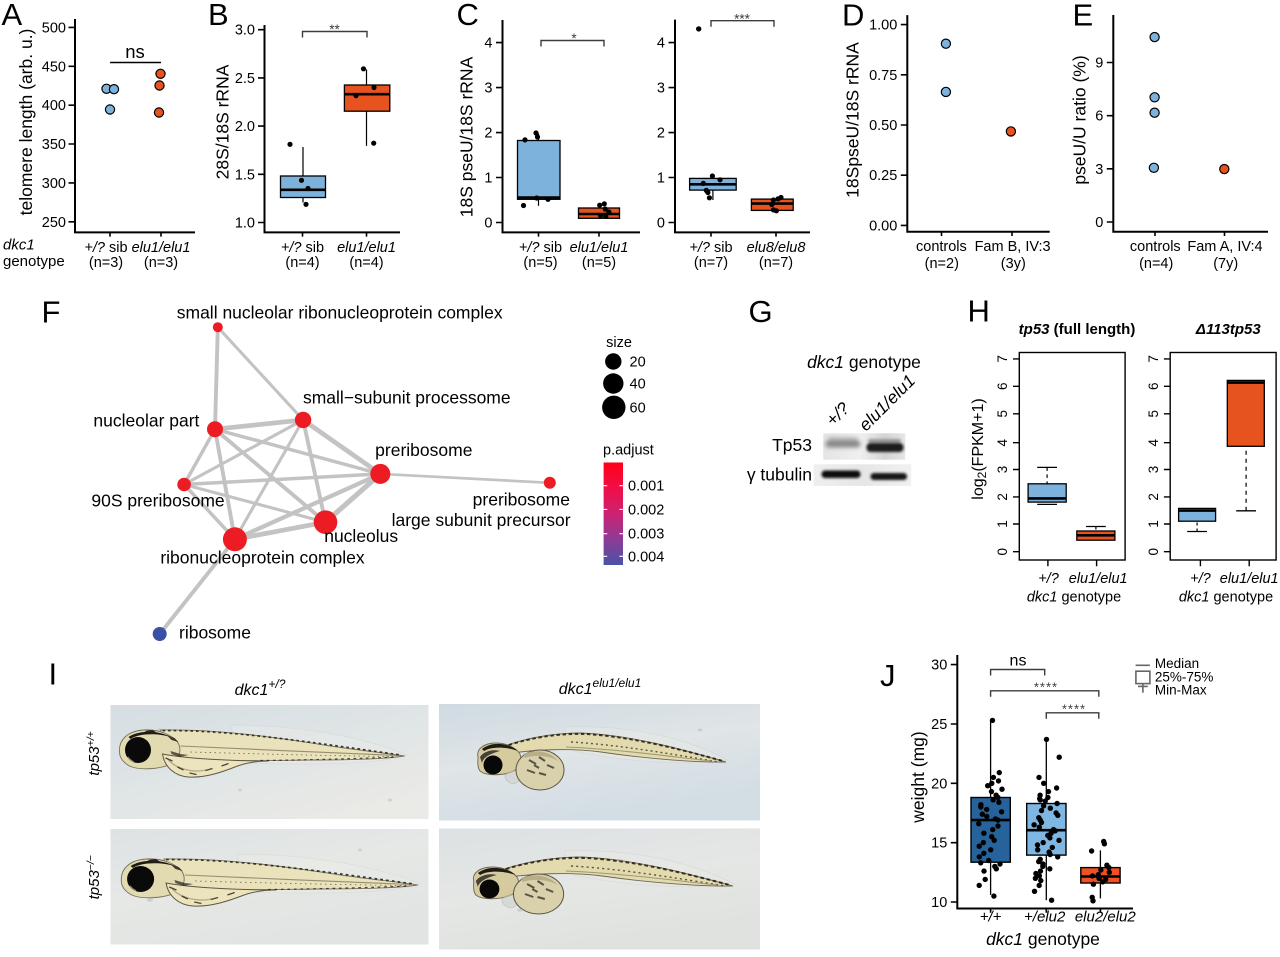 The image size is (1280, 957). What do you see at coordinates (1225, 264) in the screenshot?
I see `svg-text: (7y)` at bounding box center [1225, 264].